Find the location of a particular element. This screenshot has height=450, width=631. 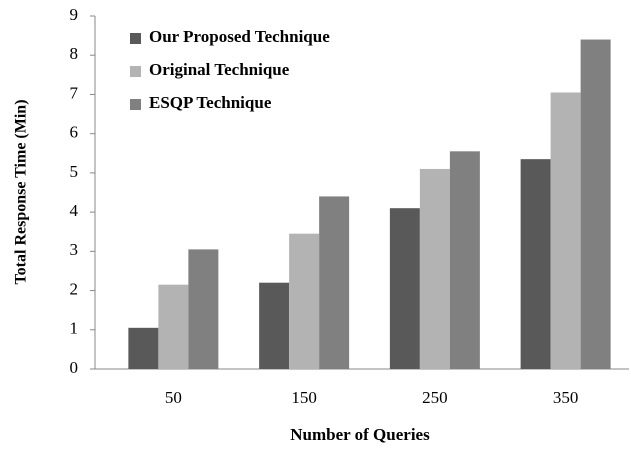

x-tick-label: 50 is located at coordinates (173, 397).